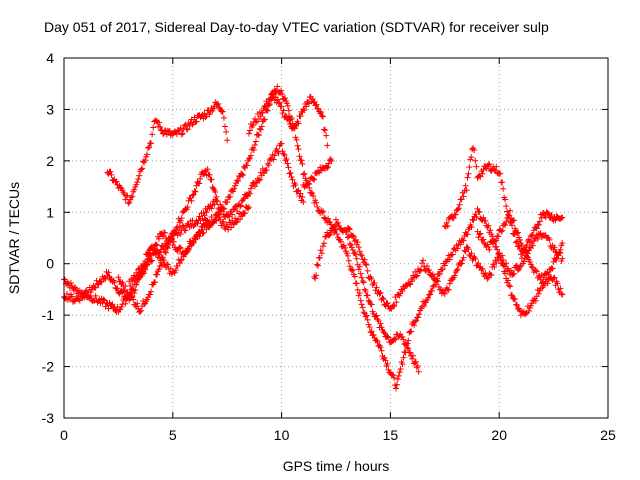 Image resolution: width=640 pixels, height=480 pixels. I want to click on y-tick-label: 4, so click(50, 58).